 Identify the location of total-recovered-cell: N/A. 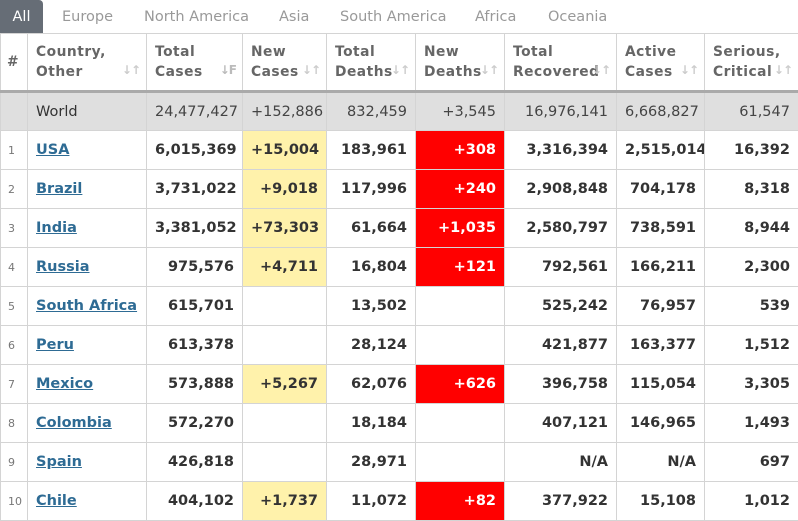
(561, 462).